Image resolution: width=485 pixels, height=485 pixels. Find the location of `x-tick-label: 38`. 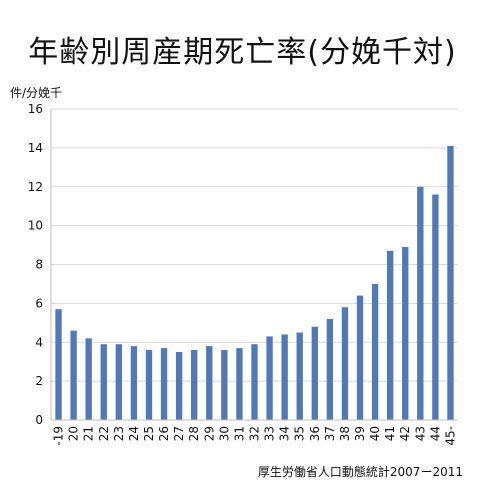

x-tick-label: 38 is located at coordinates (345, 433).